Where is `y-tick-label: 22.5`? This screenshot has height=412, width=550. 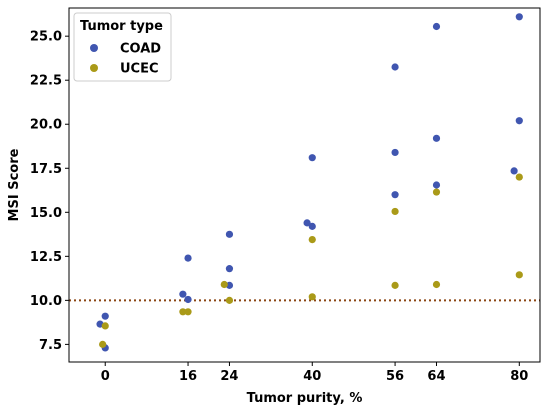 y-tick-label: 22.5 is located at coordinates (46, 81).